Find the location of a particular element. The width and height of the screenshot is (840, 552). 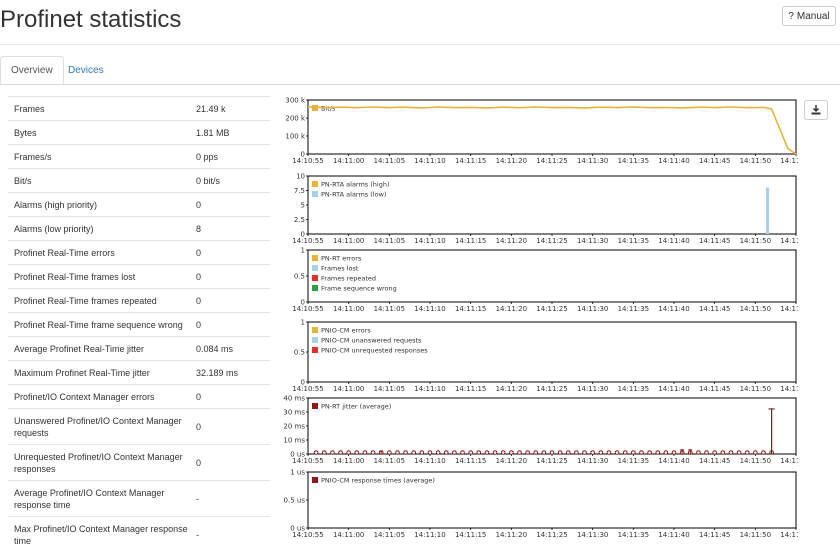

download-button is located at coordinates (816, 110).